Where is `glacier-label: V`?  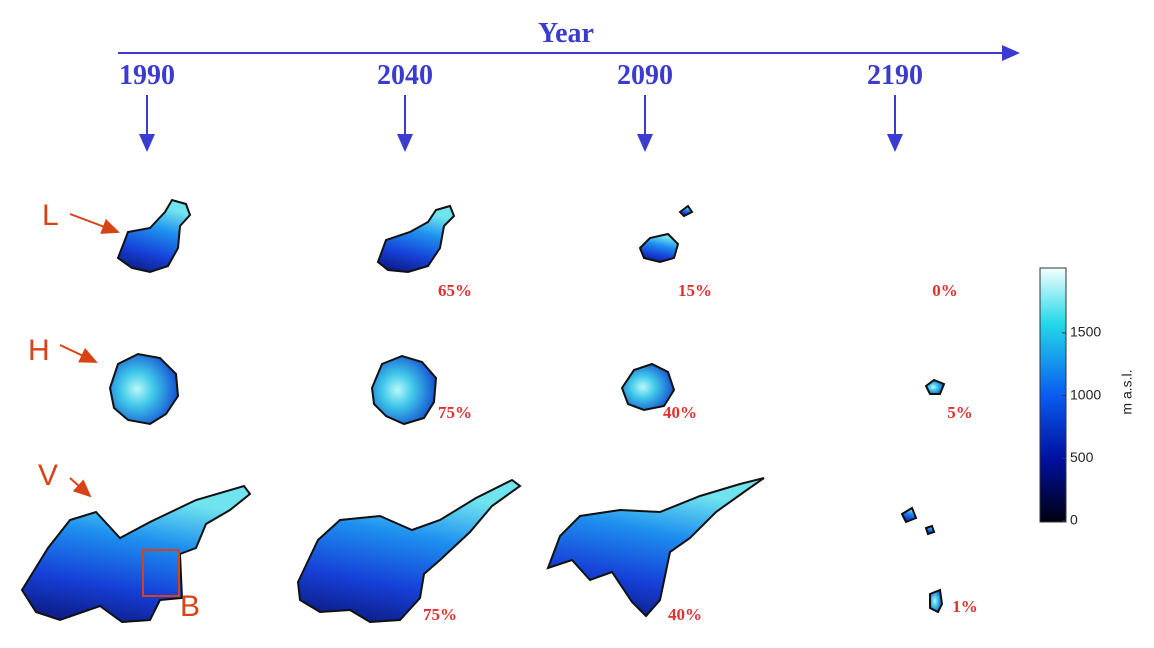 glacier-label: V is located at coordinates (48, 475).